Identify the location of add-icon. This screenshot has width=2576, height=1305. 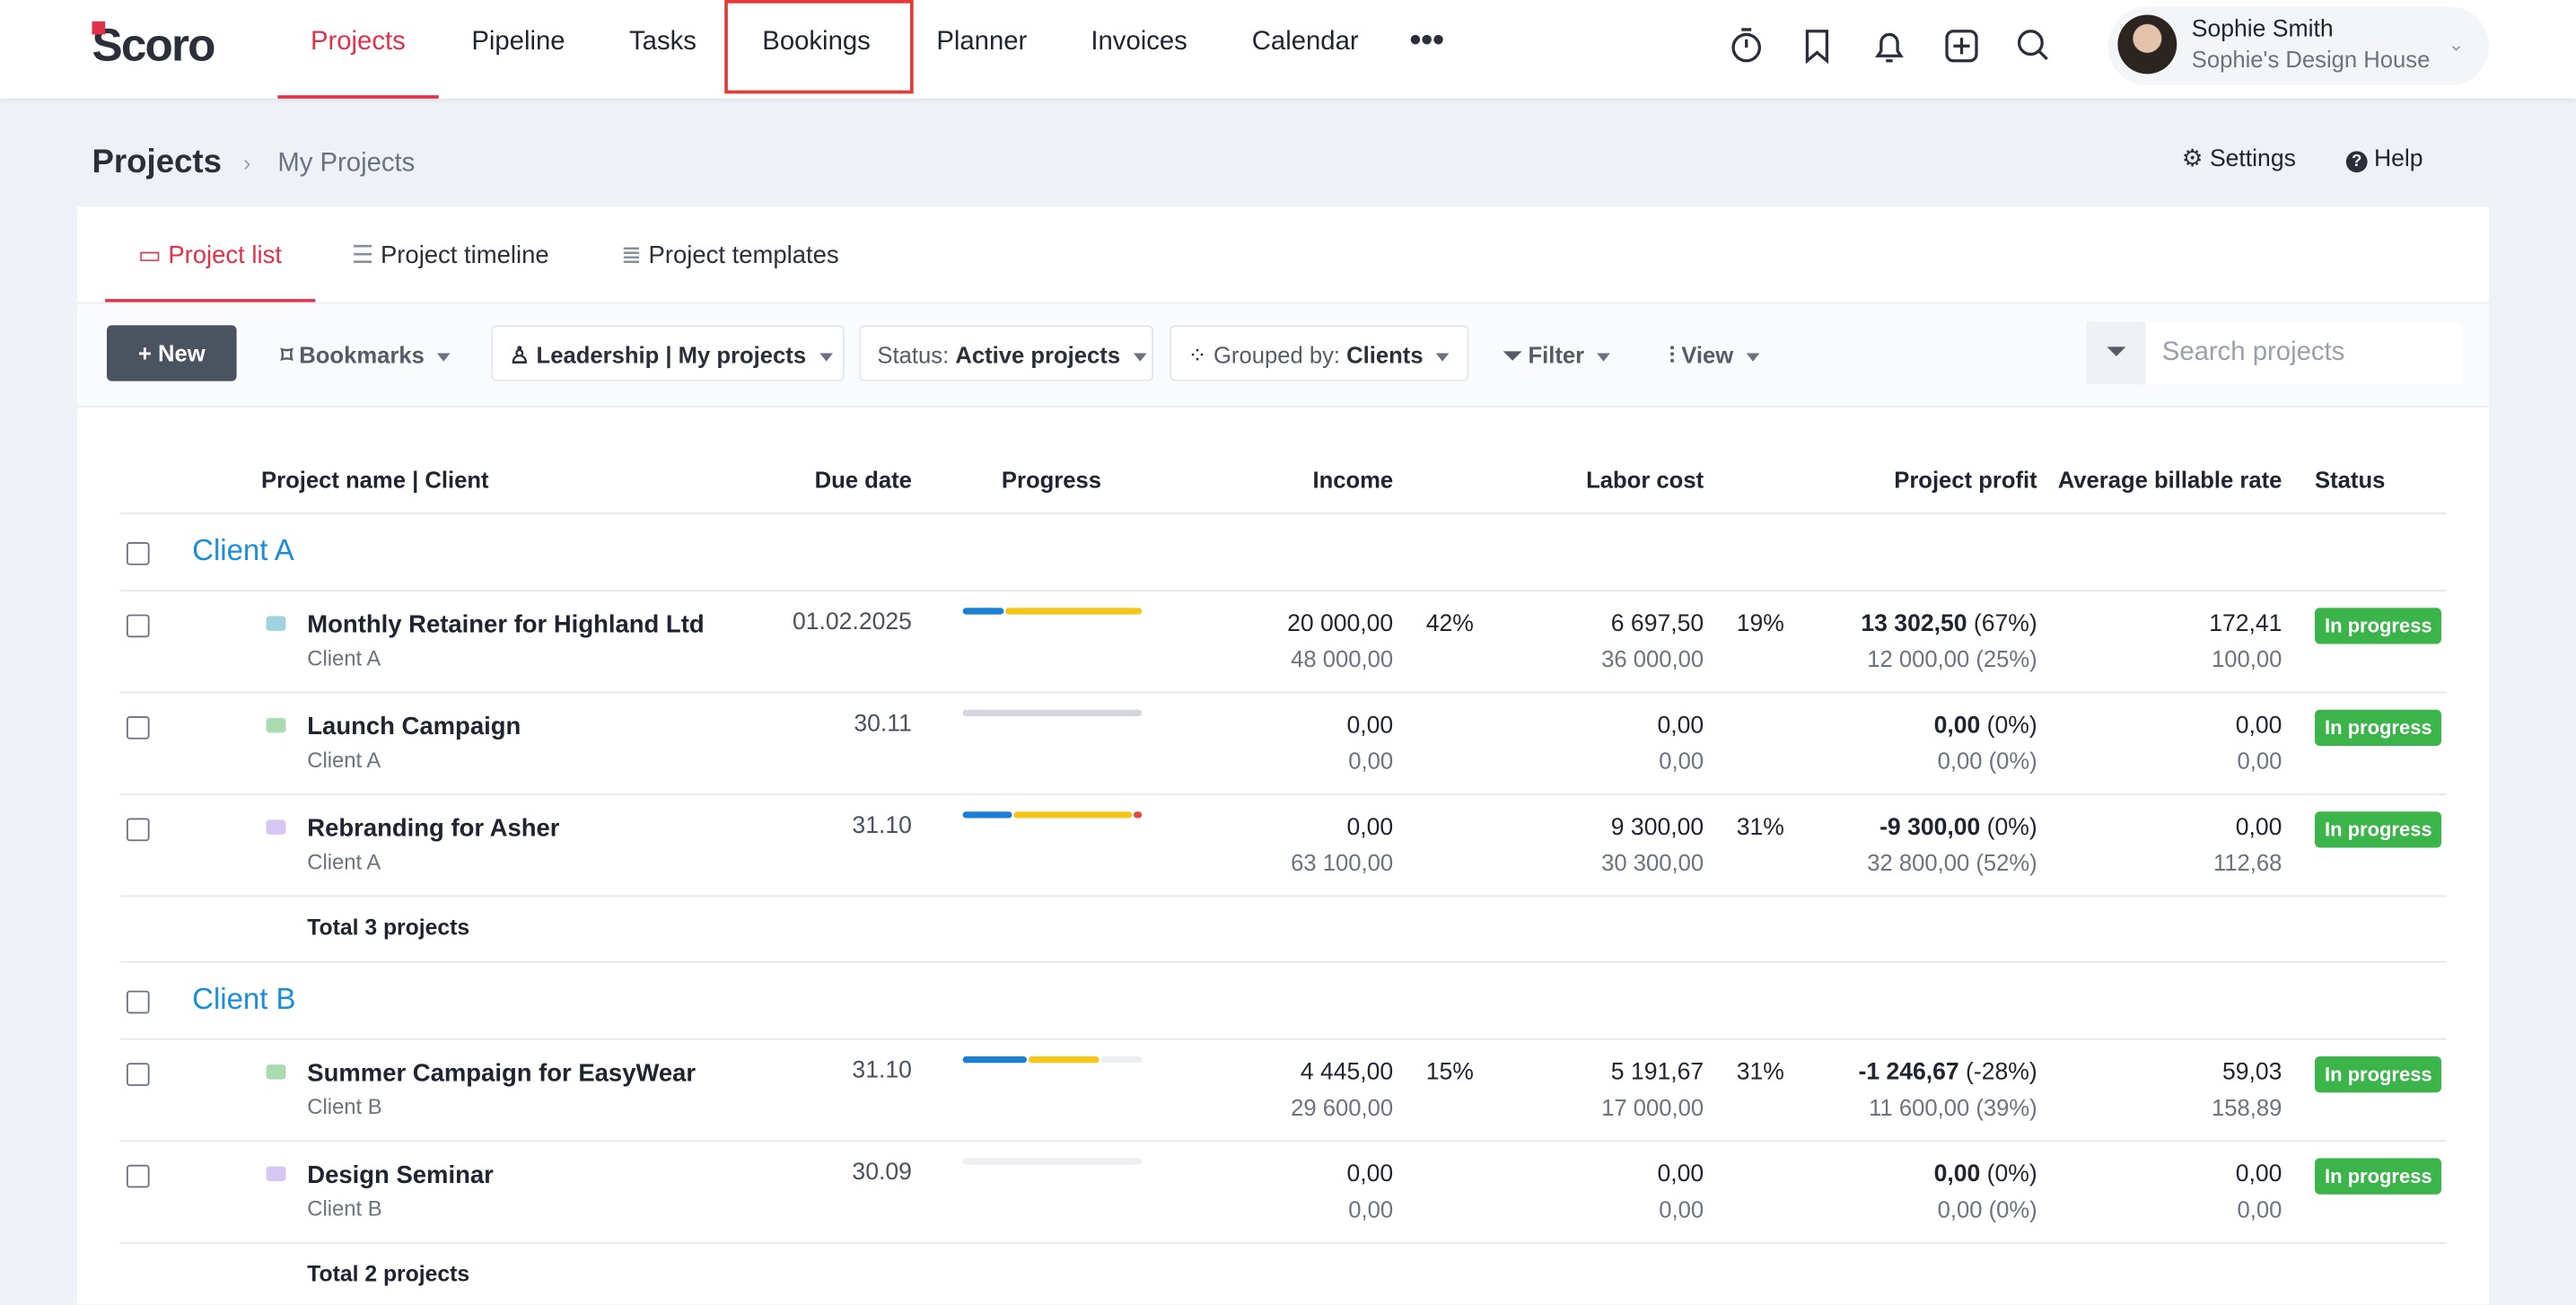
(1961, 47).